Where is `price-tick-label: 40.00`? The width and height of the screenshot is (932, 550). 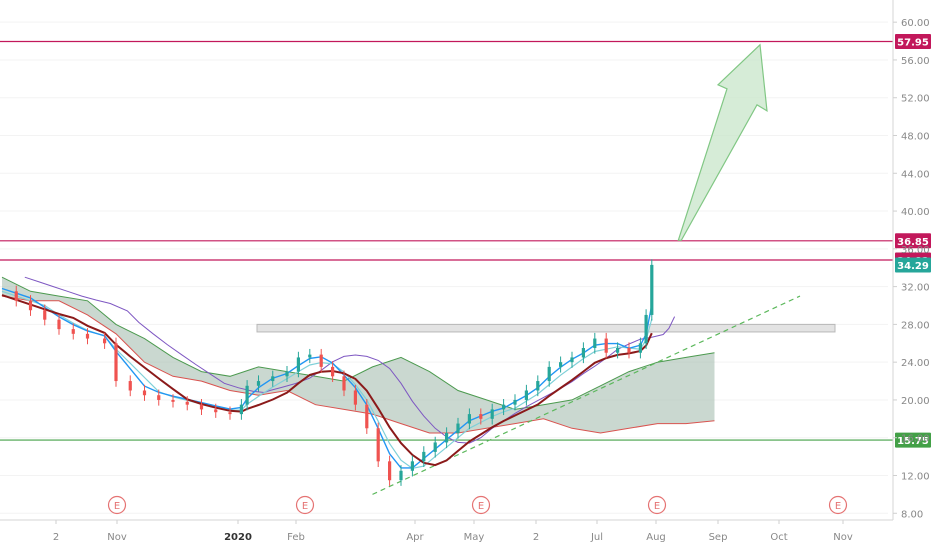
price-tick-label: 40.00 is located at coordinates (915, 212).